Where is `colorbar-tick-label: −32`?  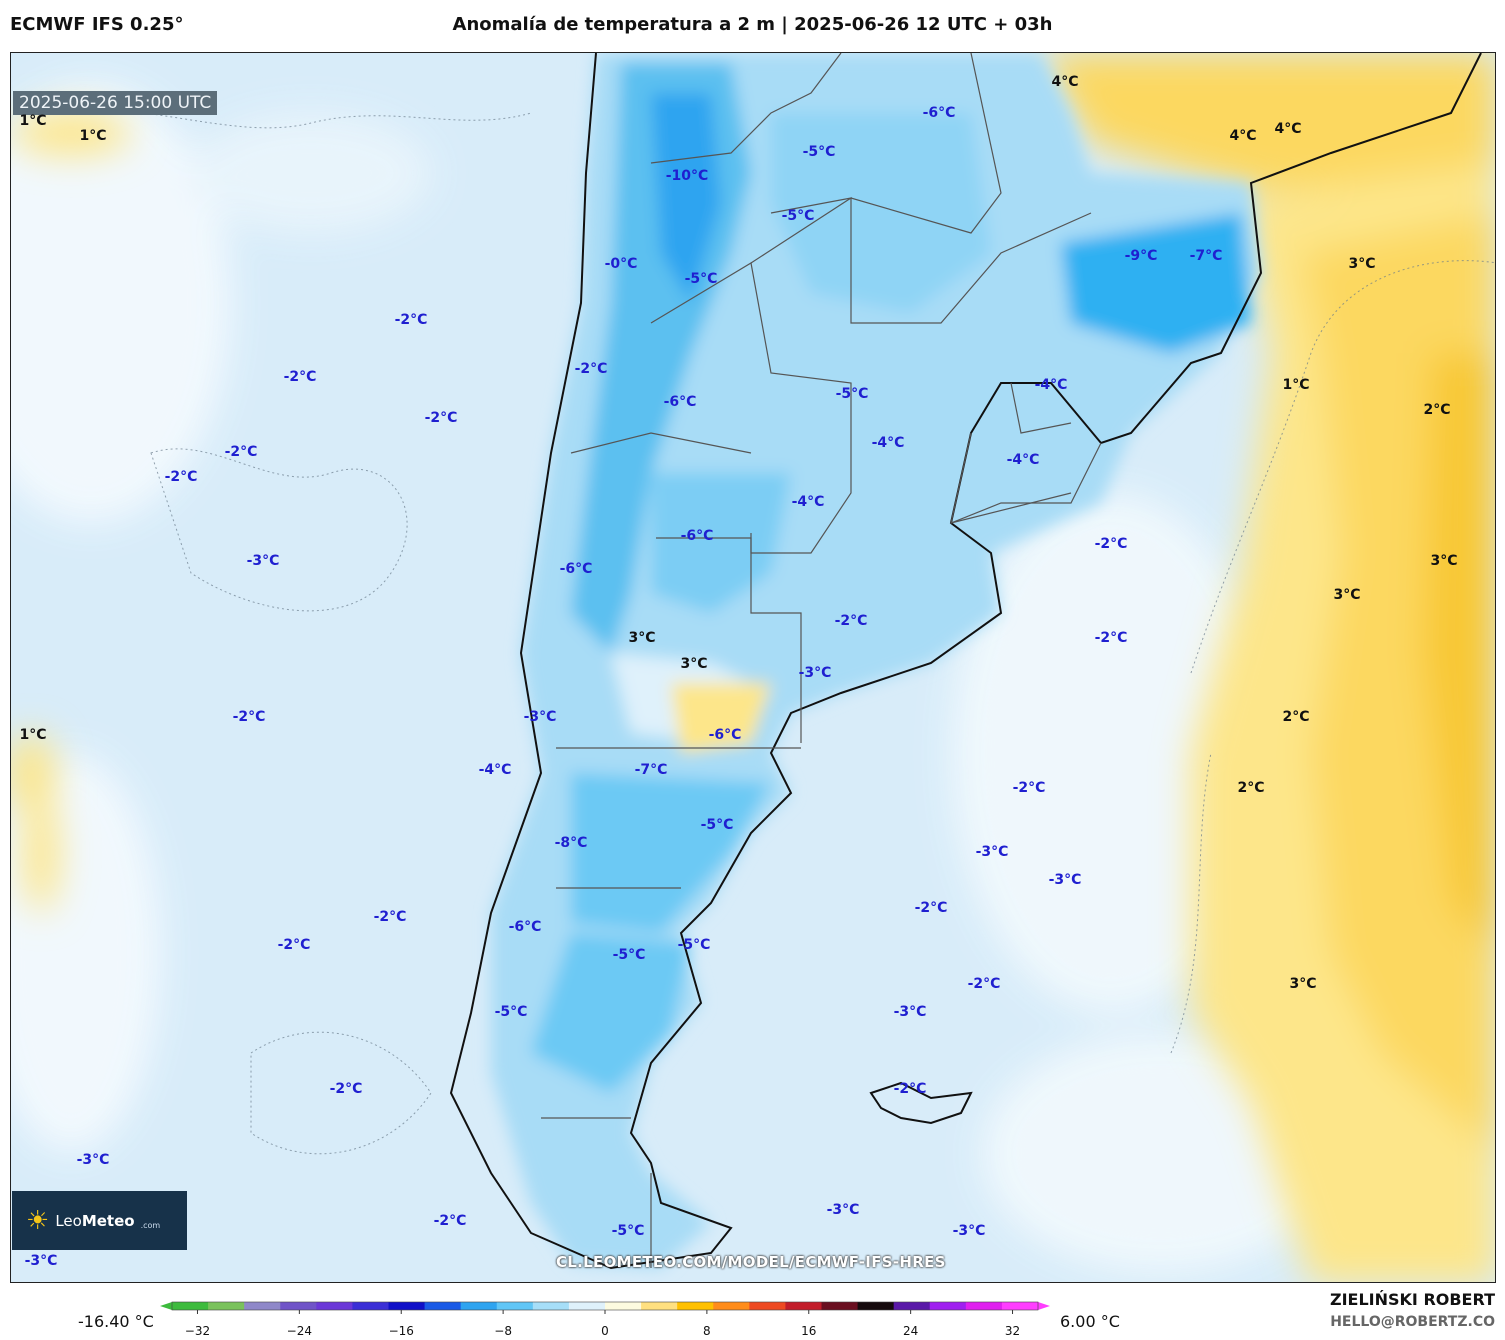
colorbar-tick-label: −32 is located at coordinates (197, 1331).